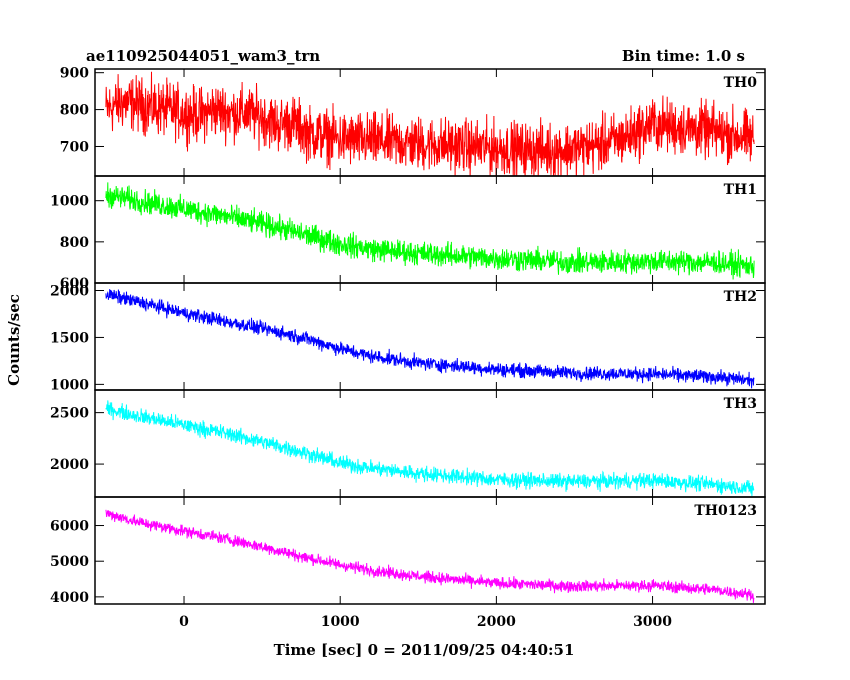 This screenshot has width=850, height=680. I want to click on x-axis-title: Time [sec] 0 = 2011/09/25 04:40:51, so click(424, 650).